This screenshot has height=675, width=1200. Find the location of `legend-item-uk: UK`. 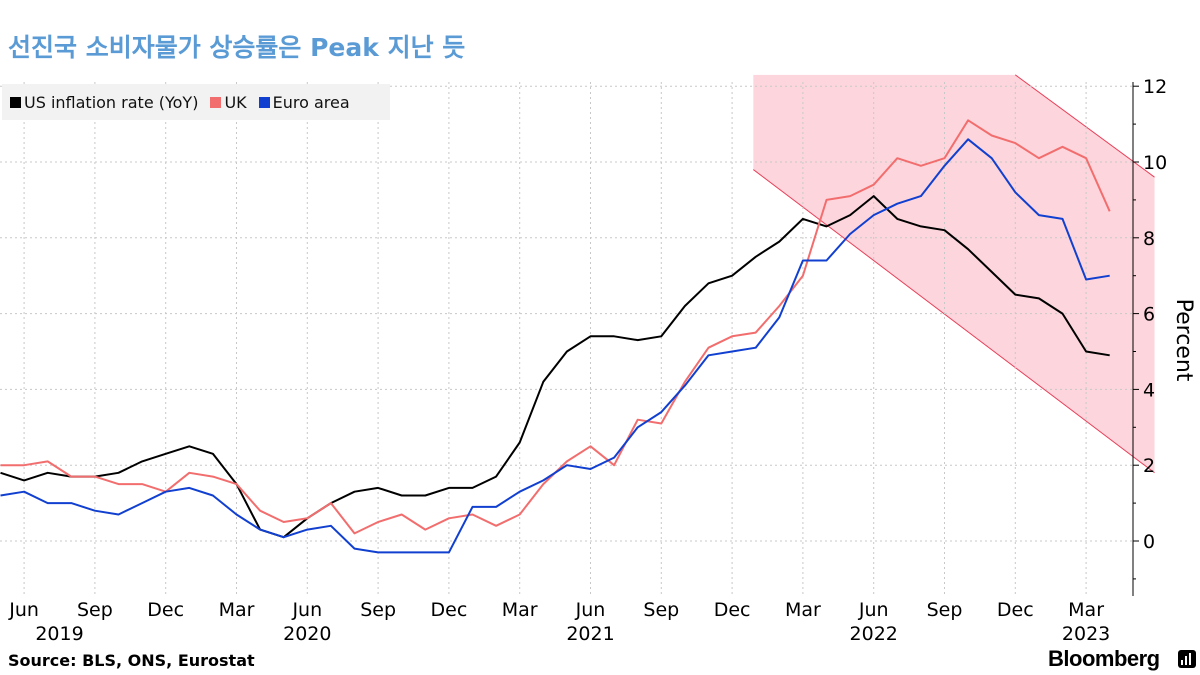

legend-item-uk: UK is located at coordinates (228, 102).